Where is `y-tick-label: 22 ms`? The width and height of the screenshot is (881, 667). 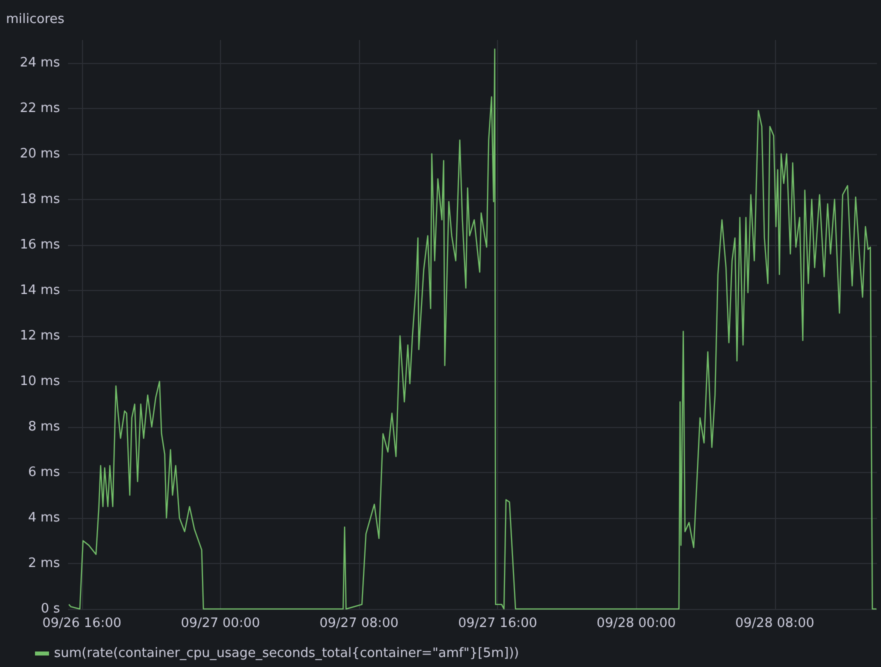 y-tick-label: 22 ms is located at coordinates (40, 108).